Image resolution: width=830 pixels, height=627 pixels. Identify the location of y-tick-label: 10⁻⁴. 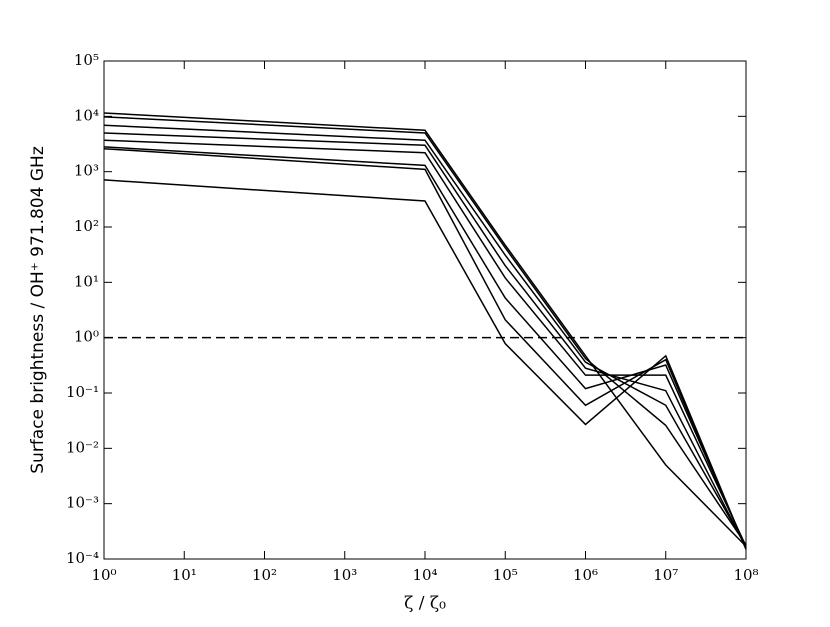
(82, 558).